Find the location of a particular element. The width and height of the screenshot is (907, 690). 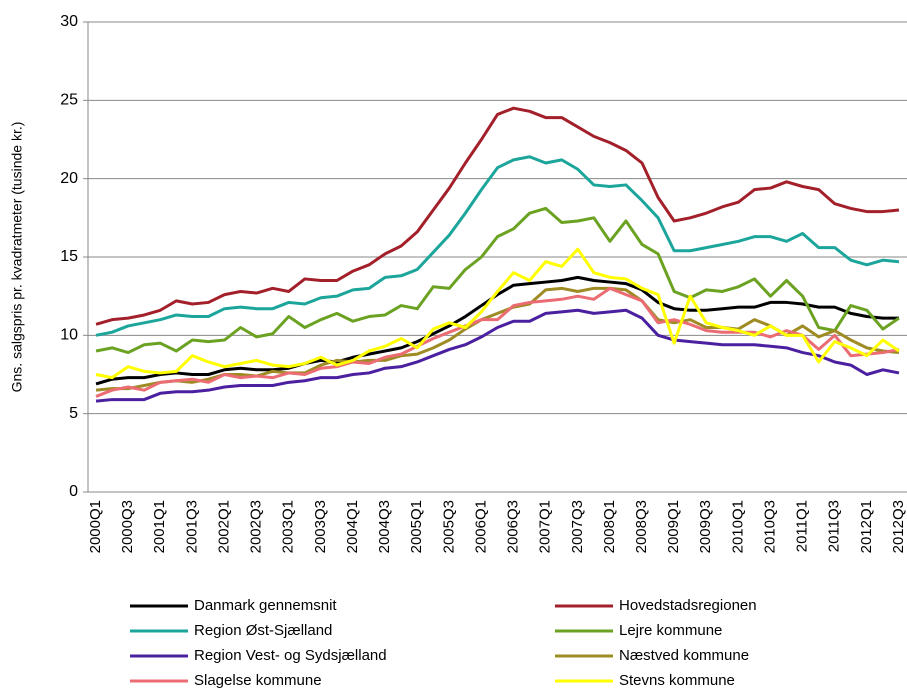

x-tick-label: 2004Q1 is located at coordinates (352, 526).